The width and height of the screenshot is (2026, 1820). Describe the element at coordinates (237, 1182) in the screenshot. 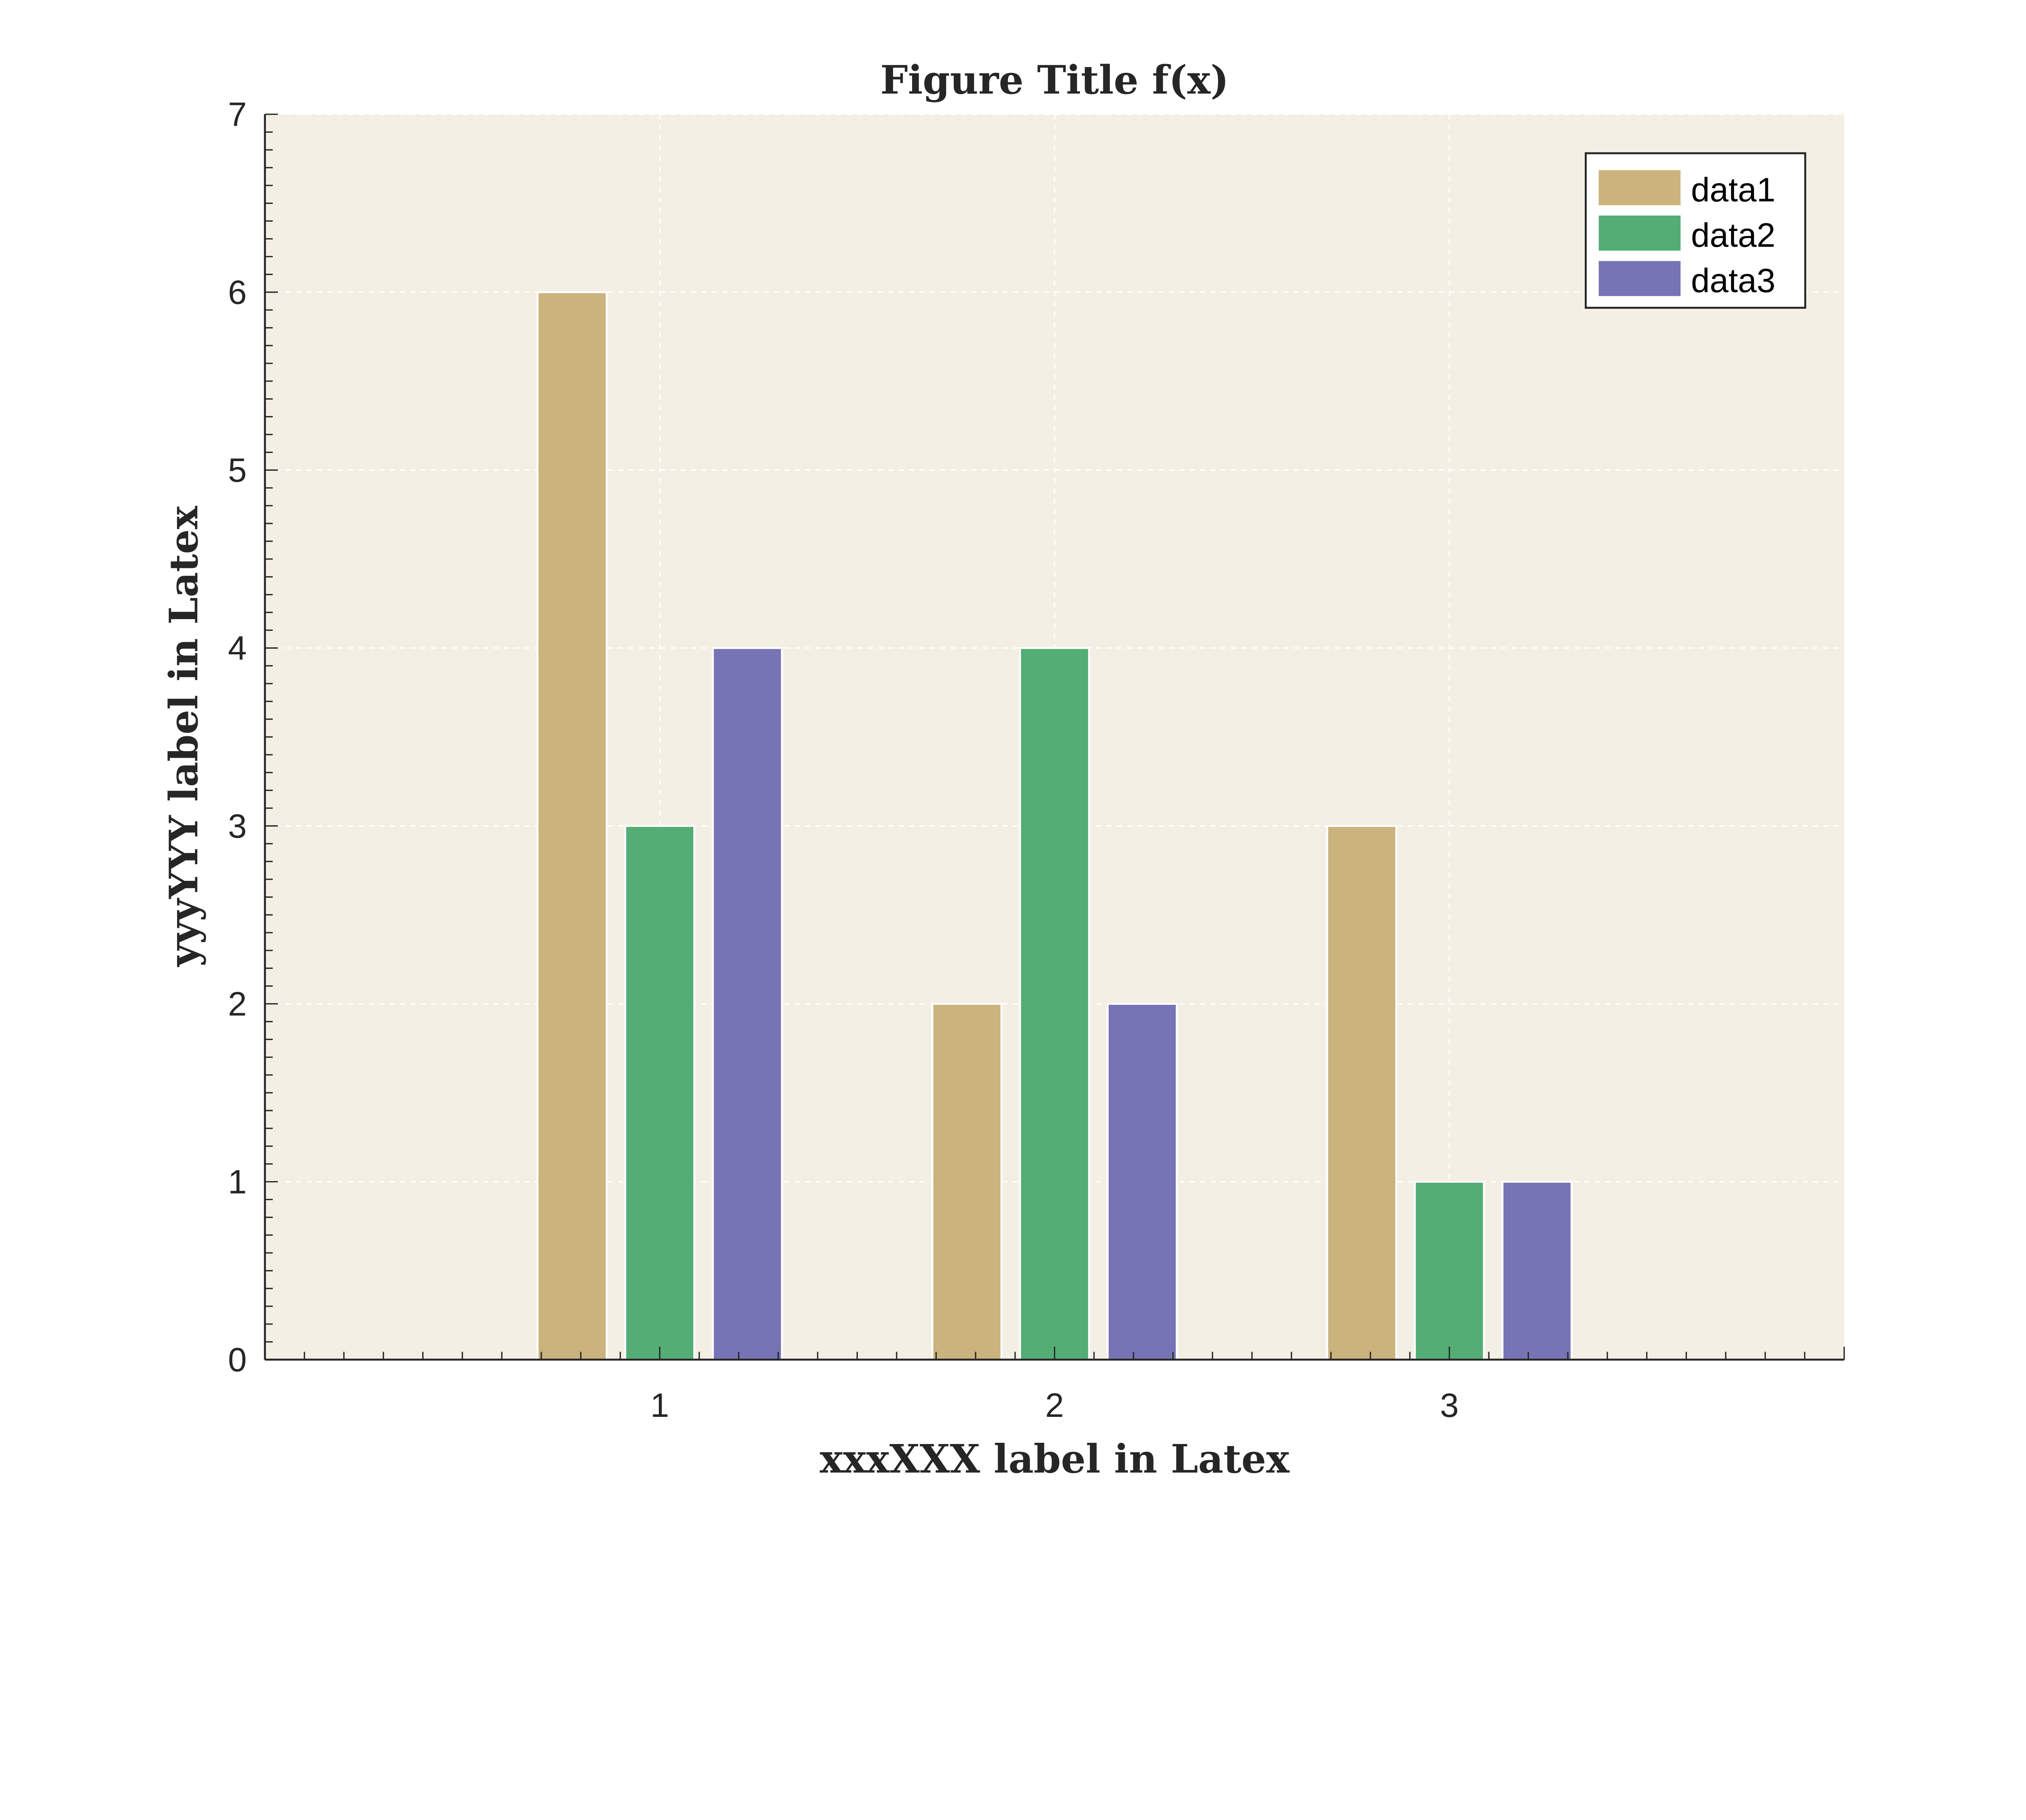

I see `y-tick-label: 1` at that location.